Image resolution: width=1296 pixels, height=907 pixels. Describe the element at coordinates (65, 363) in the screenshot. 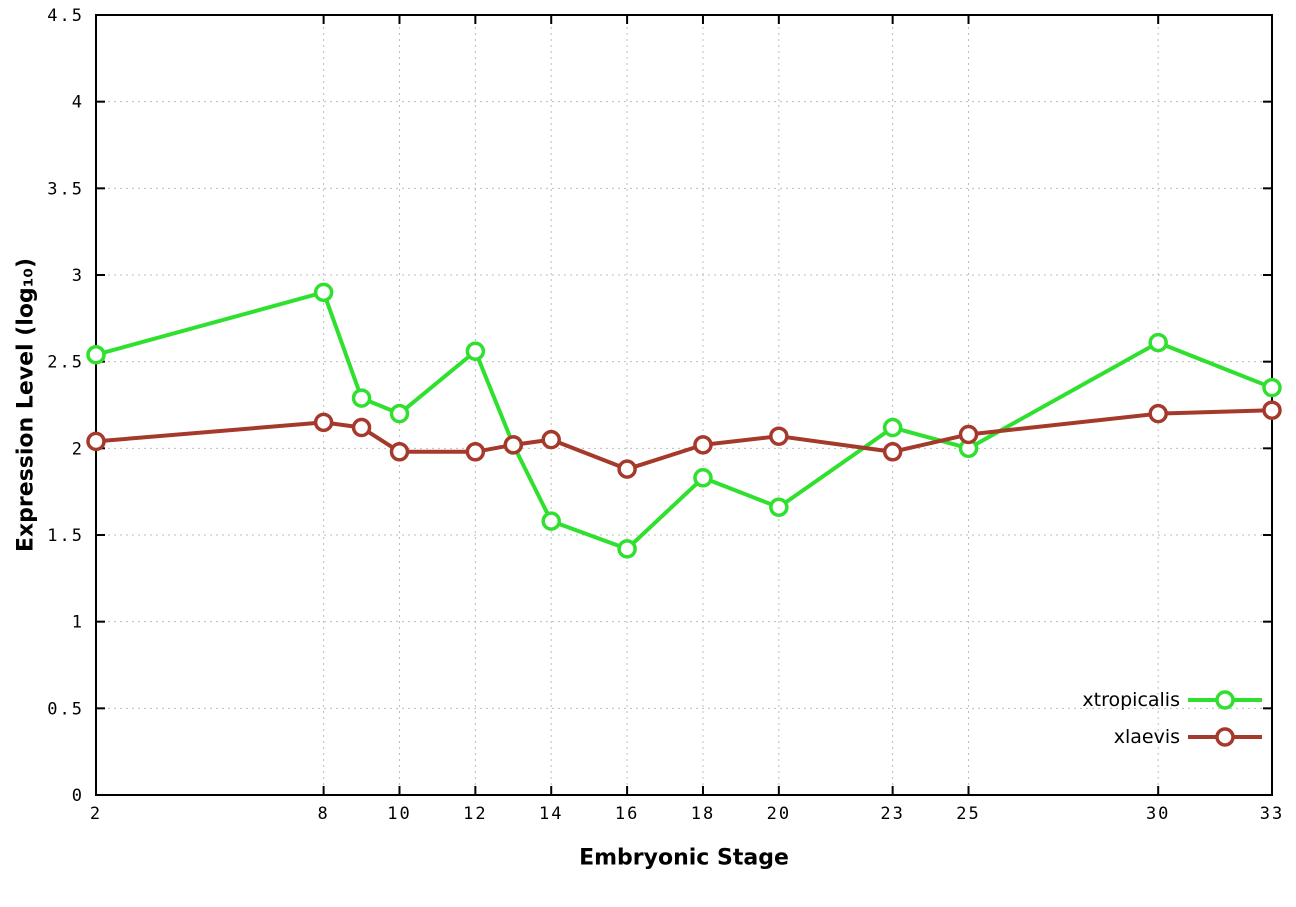

I see `y-tick-label: 2.5` at that location.